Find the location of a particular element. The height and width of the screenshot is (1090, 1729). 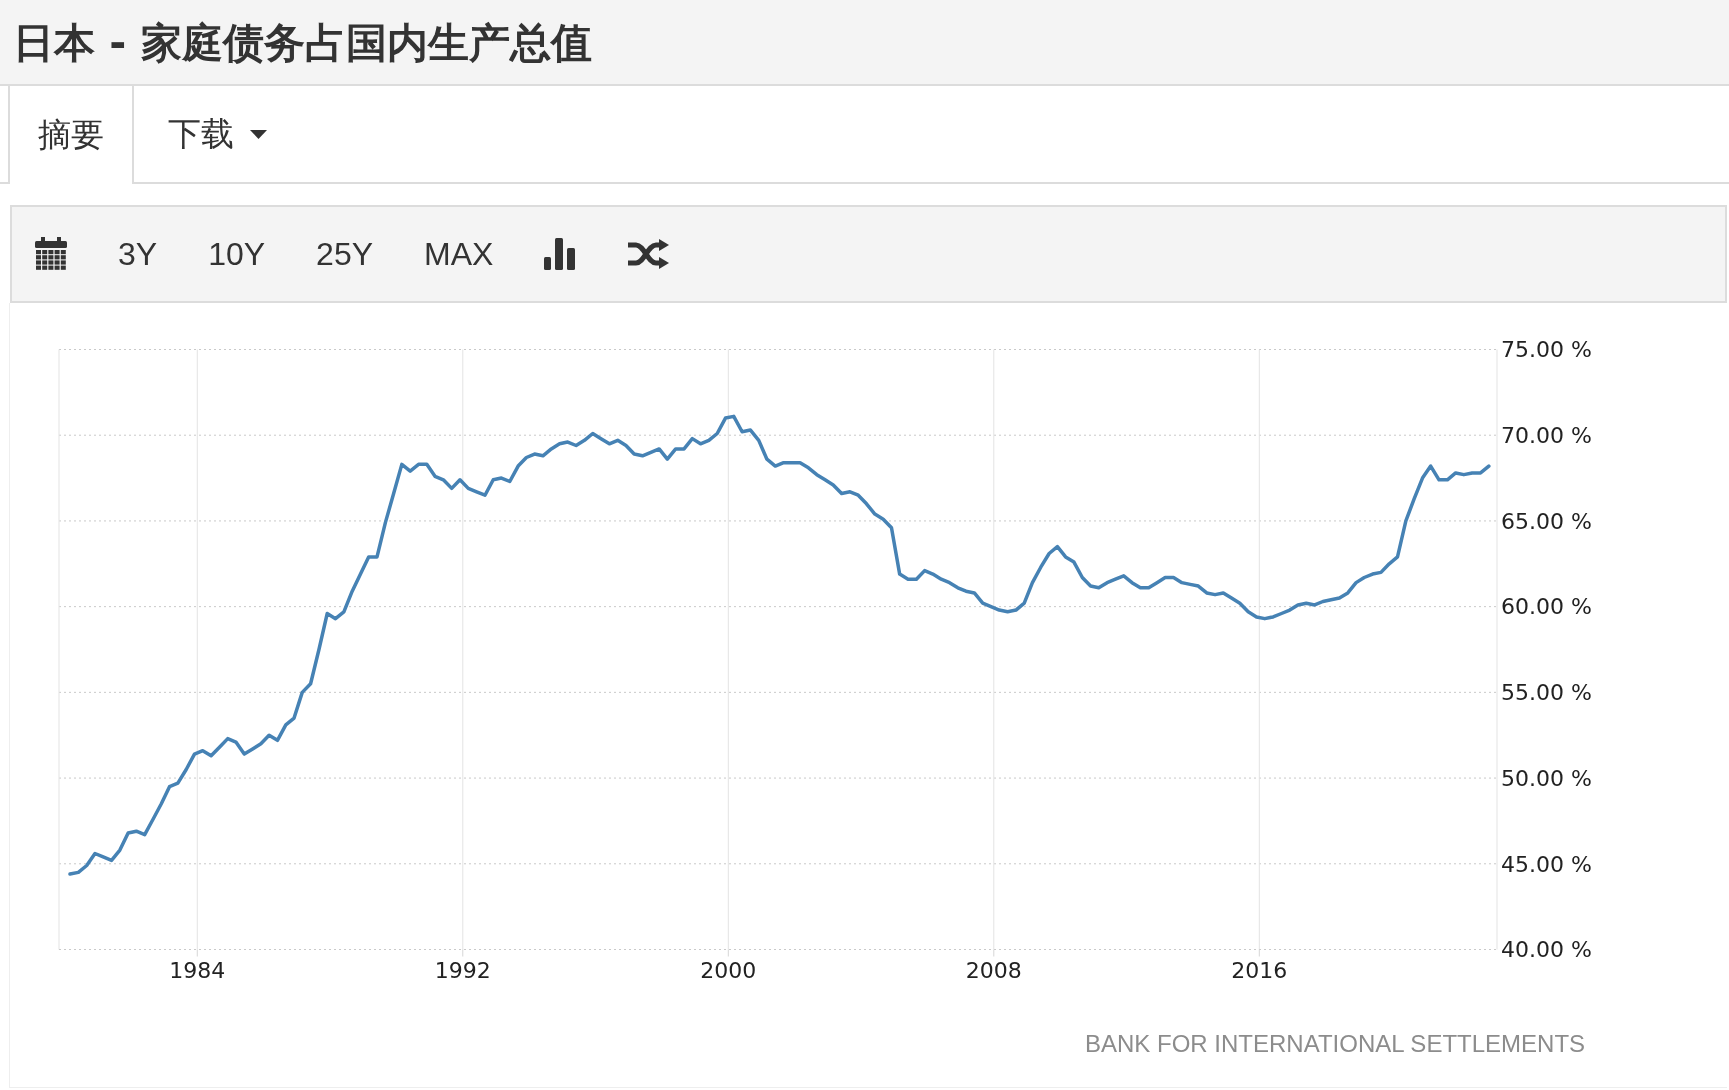

text: MAX is located at coordinates (459, 254).